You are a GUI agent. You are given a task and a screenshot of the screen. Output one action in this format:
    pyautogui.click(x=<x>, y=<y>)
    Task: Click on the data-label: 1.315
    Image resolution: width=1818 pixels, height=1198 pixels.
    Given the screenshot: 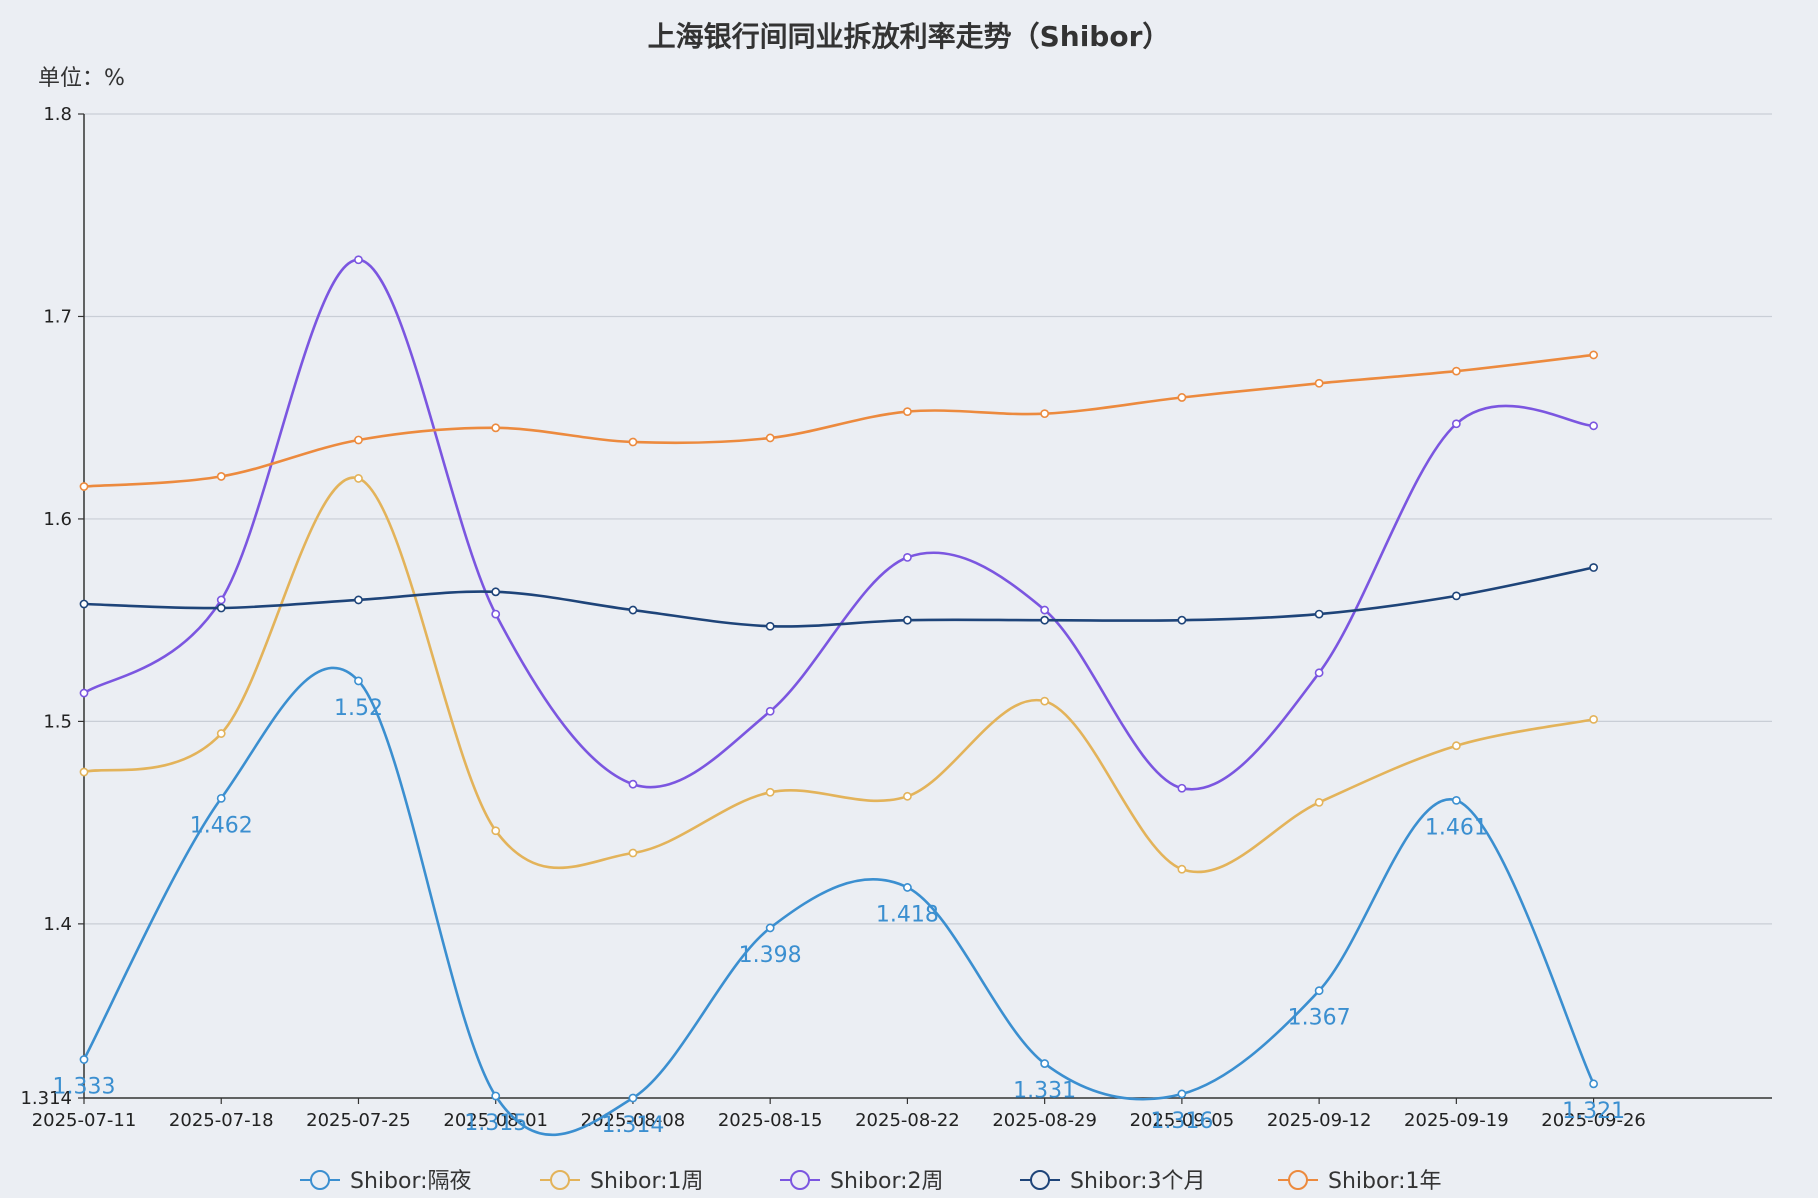 What is the action you would take?
    pyautogui.click(x=495, y=1123)
    